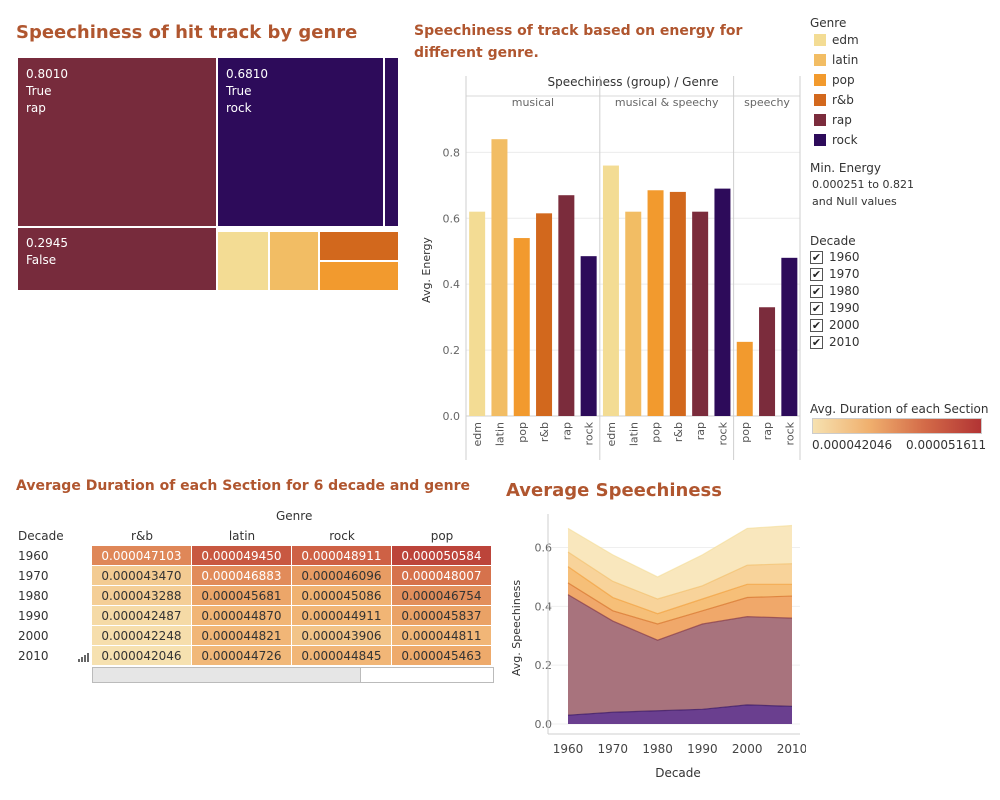  I want to click on decade-label-1980: 1980, so click(844, 291).